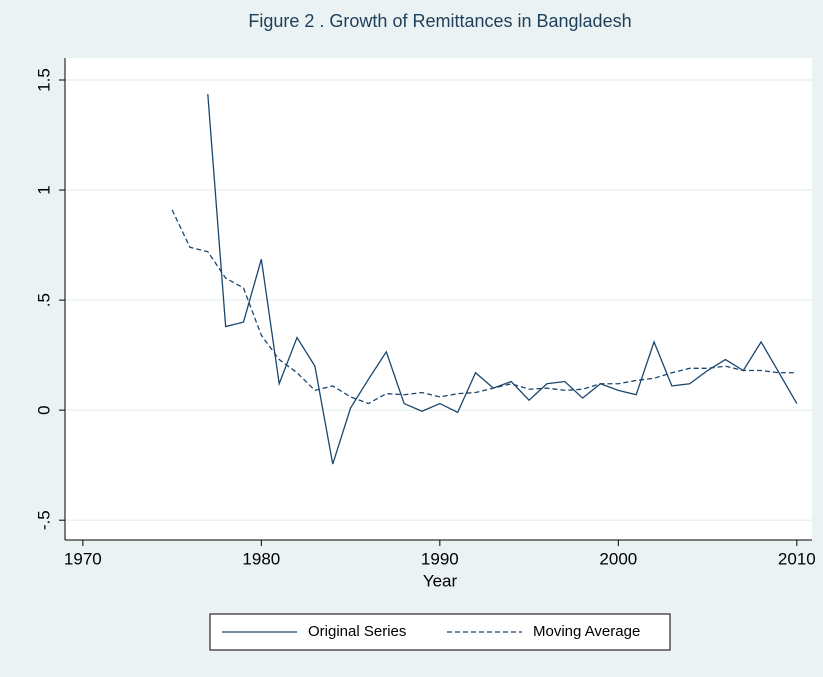  What do you see at coordinates (440, 580) in the screenshot?
I see `x-axis-label: Year` at bounding box center [440, 580].